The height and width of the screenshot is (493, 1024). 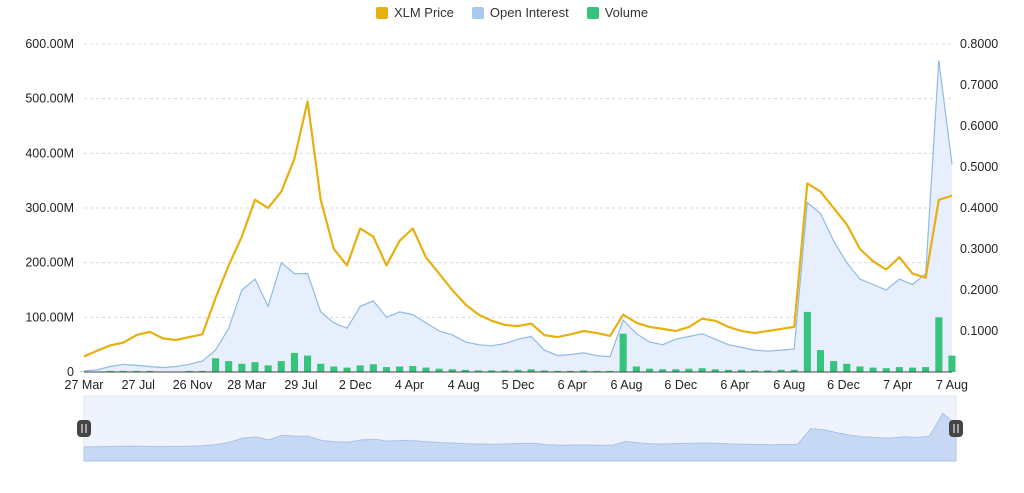 What do you see at coordinates (979, 126) in the screenshot?
I see `right-tick-label: 0.6000` at bounding box center [979, 126].